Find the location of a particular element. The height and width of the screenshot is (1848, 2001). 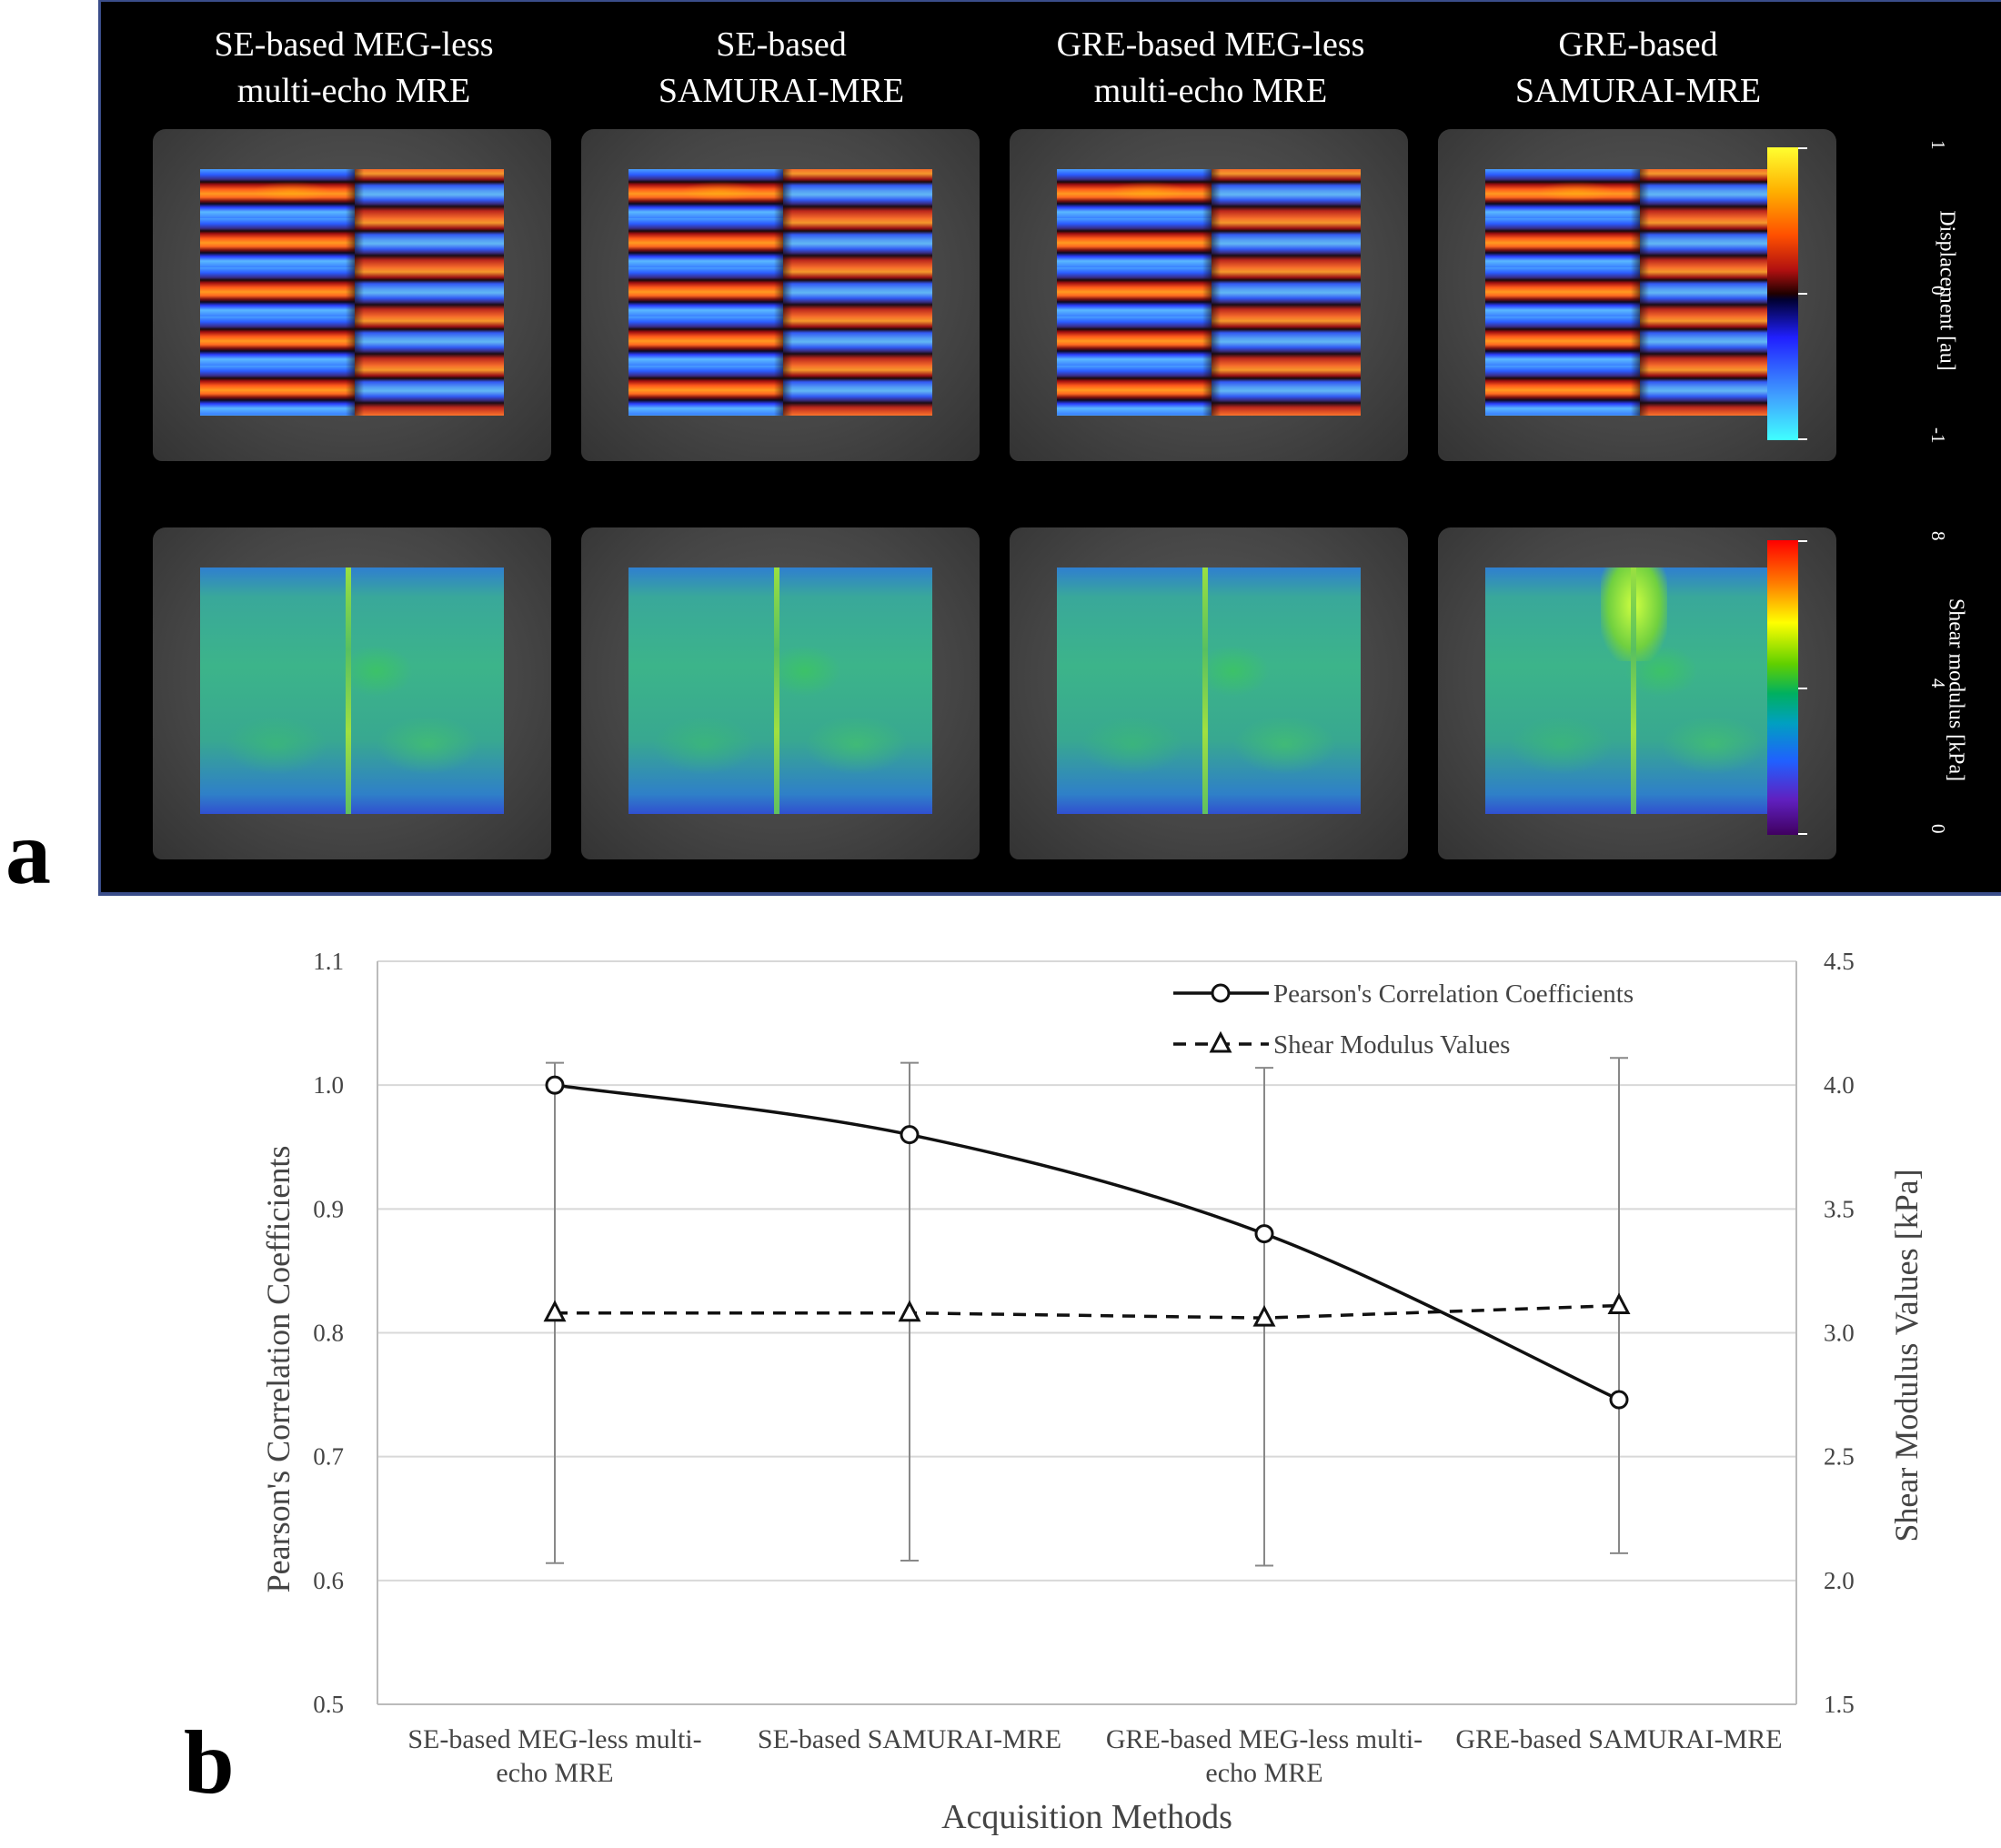

y-tick-label: 0.6 is located at coordinates (328, 1581).